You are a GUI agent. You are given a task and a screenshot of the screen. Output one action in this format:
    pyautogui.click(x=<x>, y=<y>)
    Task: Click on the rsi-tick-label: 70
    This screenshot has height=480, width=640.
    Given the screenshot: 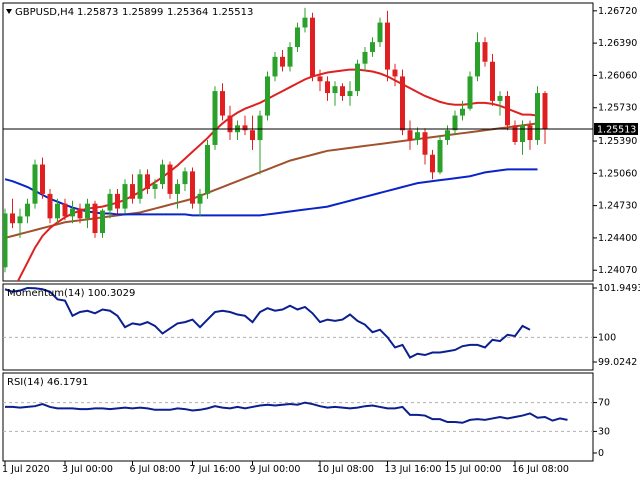 What is the action you would take?
    pyautogui.click(x=604, y=403)
    